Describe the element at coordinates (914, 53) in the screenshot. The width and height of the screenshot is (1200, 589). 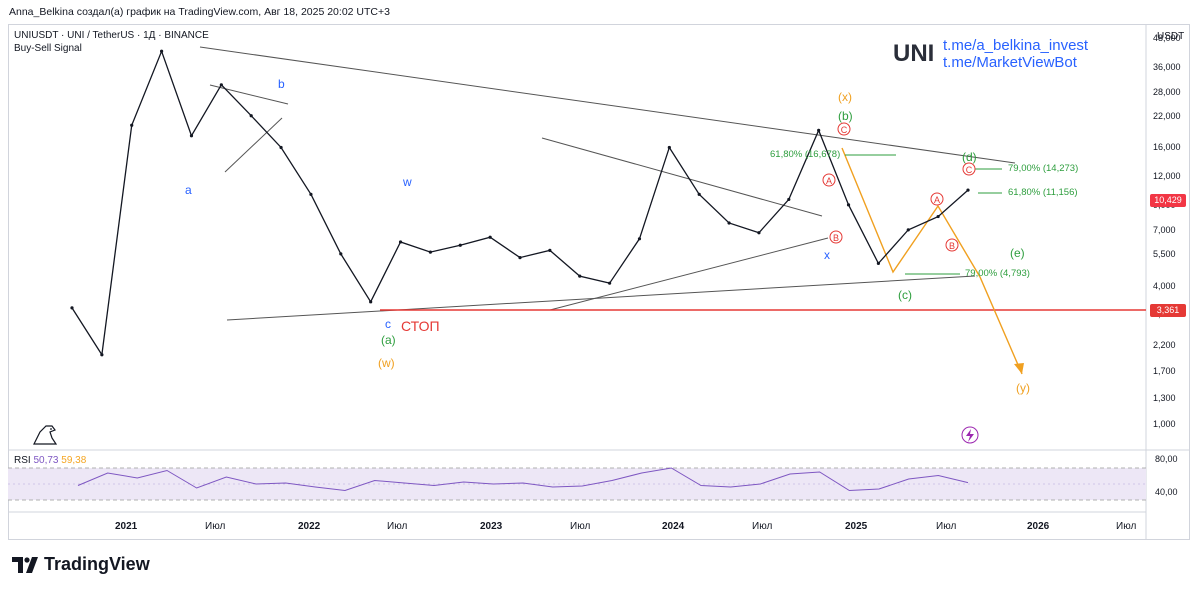
I see `watermark-symbol: UNI` at that location.